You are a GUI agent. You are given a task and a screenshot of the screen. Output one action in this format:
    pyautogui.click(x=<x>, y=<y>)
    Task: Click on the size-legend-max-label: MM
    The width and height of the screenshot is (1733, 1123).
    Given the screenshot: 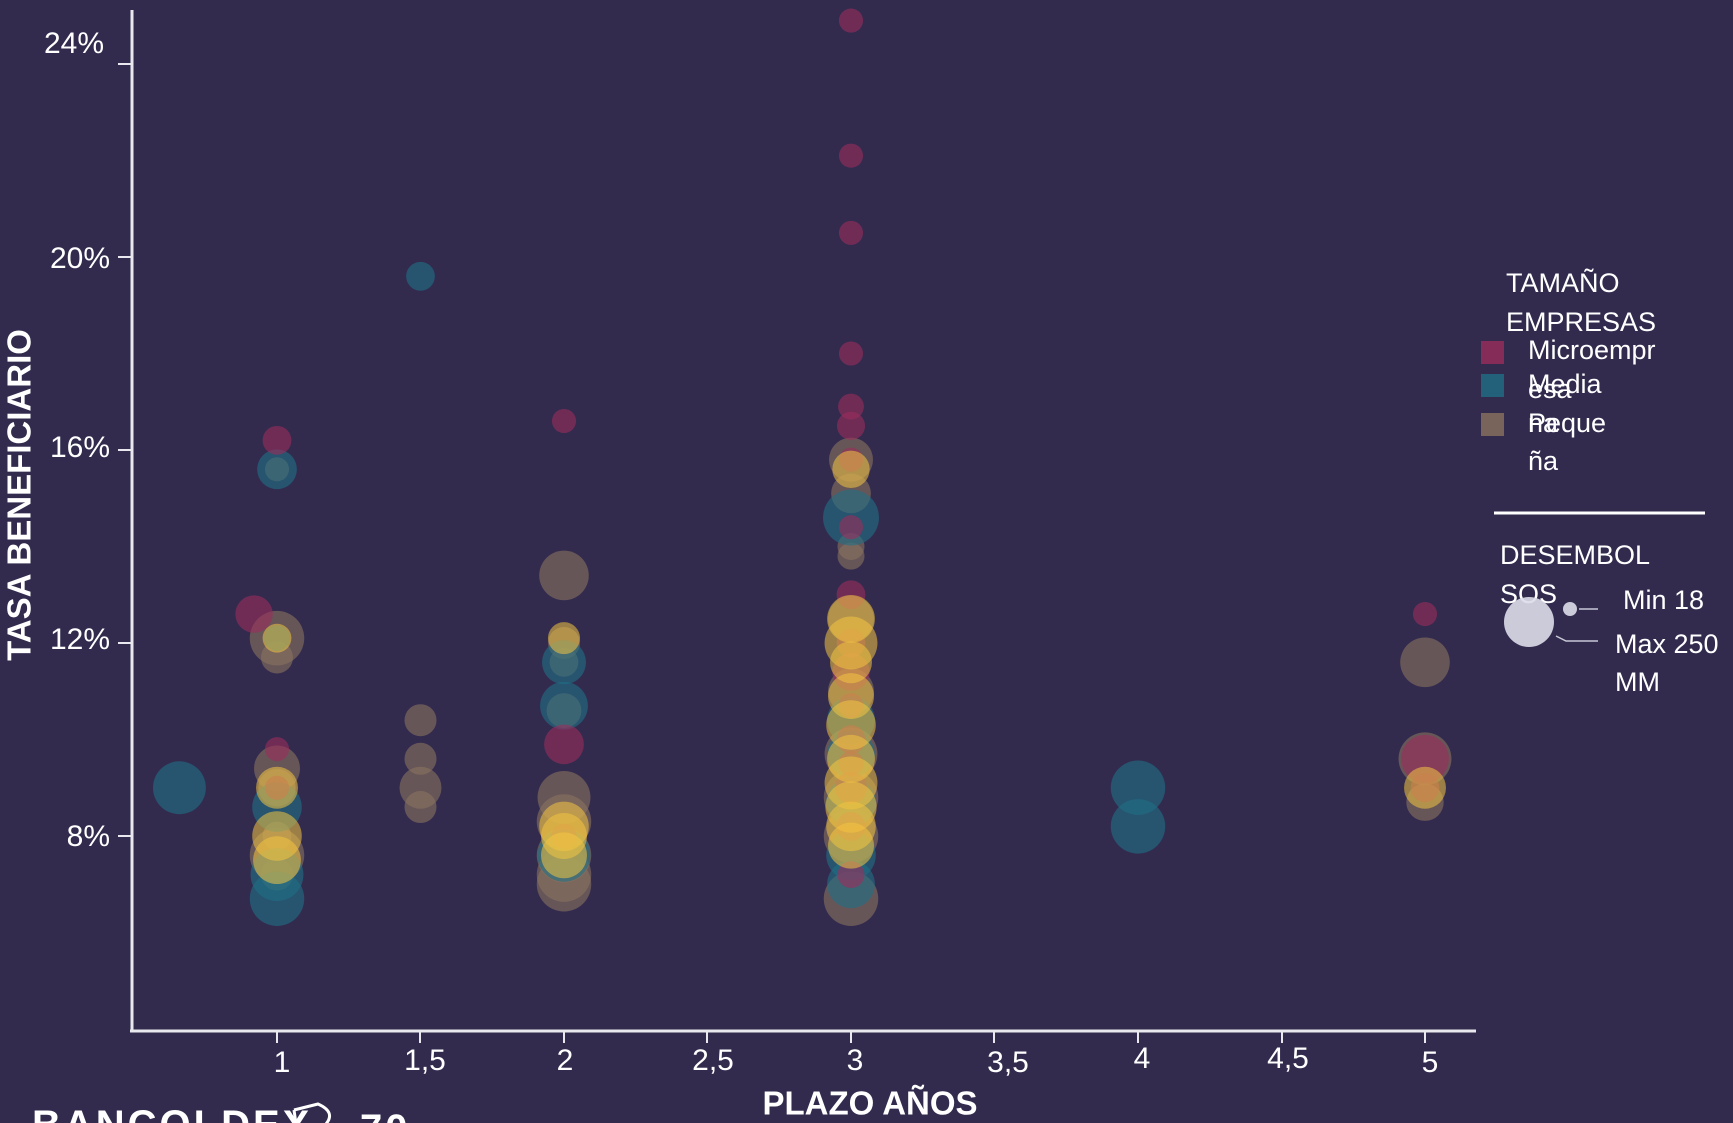 What is the action you would take?
    pyautogui.click(x=1637, y=682)
    